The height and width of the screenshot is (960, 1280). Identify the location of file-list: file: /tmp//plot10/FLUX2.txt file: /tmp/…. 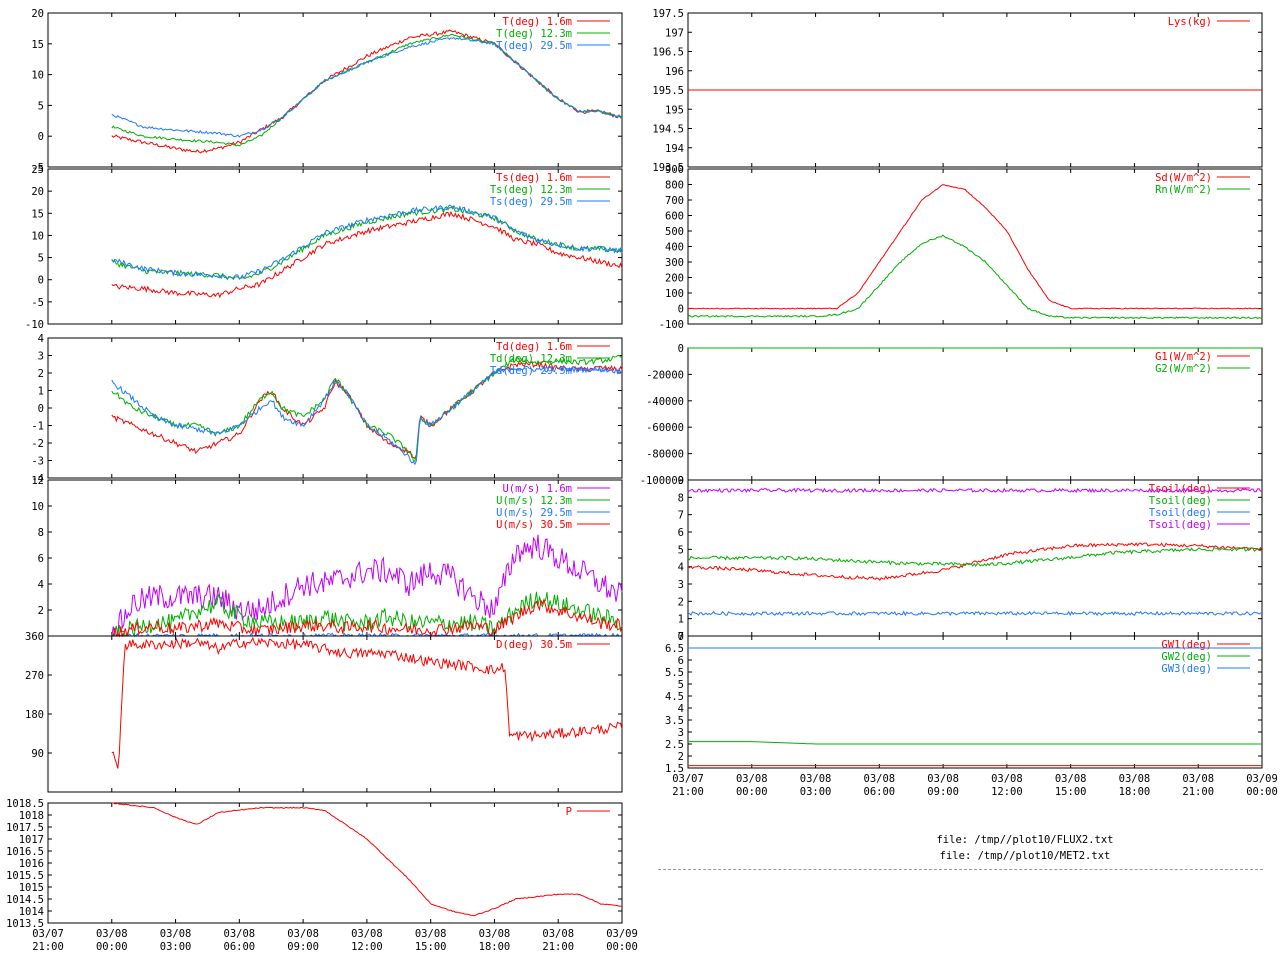
(1025, 848).